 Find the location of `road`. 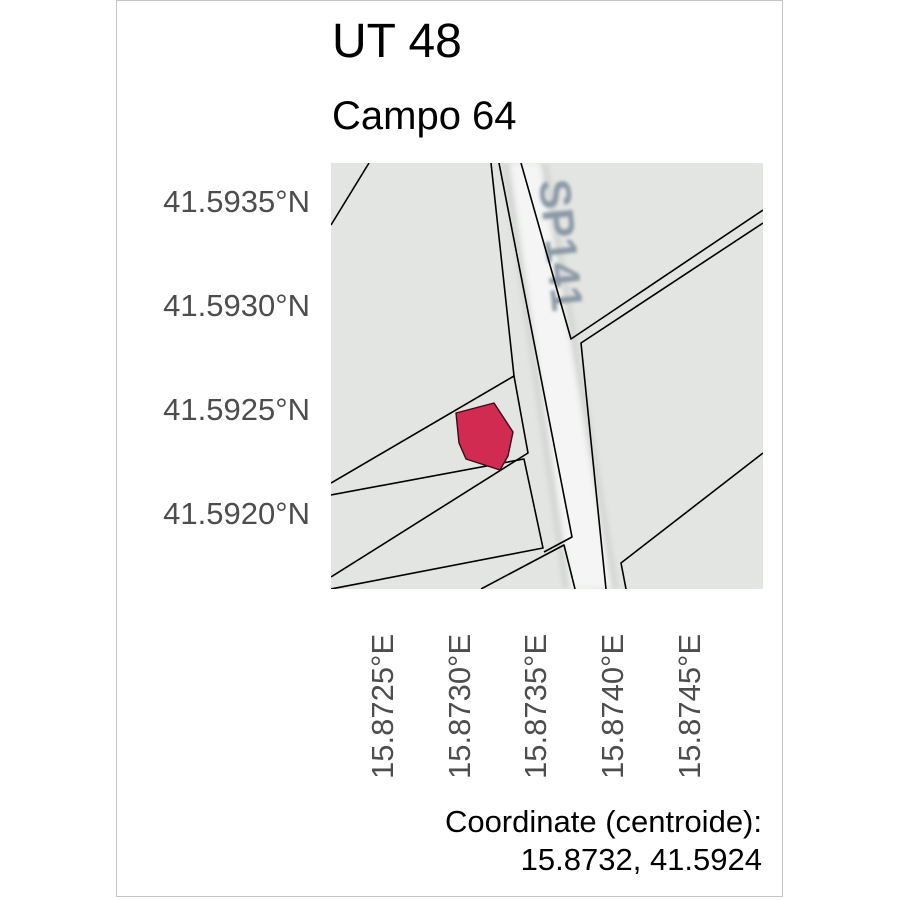

road is located at coordinates (560, 376).